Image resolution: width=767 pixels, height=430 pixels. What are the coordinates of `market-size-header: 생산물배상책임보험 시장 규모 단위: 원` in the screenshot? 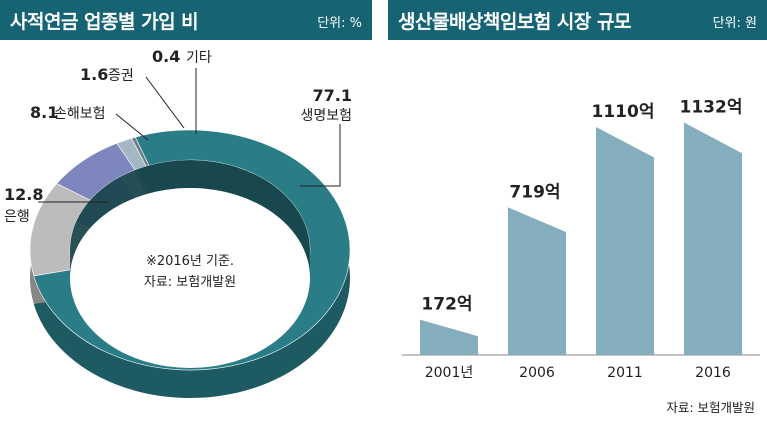 It's located at (577, 20).